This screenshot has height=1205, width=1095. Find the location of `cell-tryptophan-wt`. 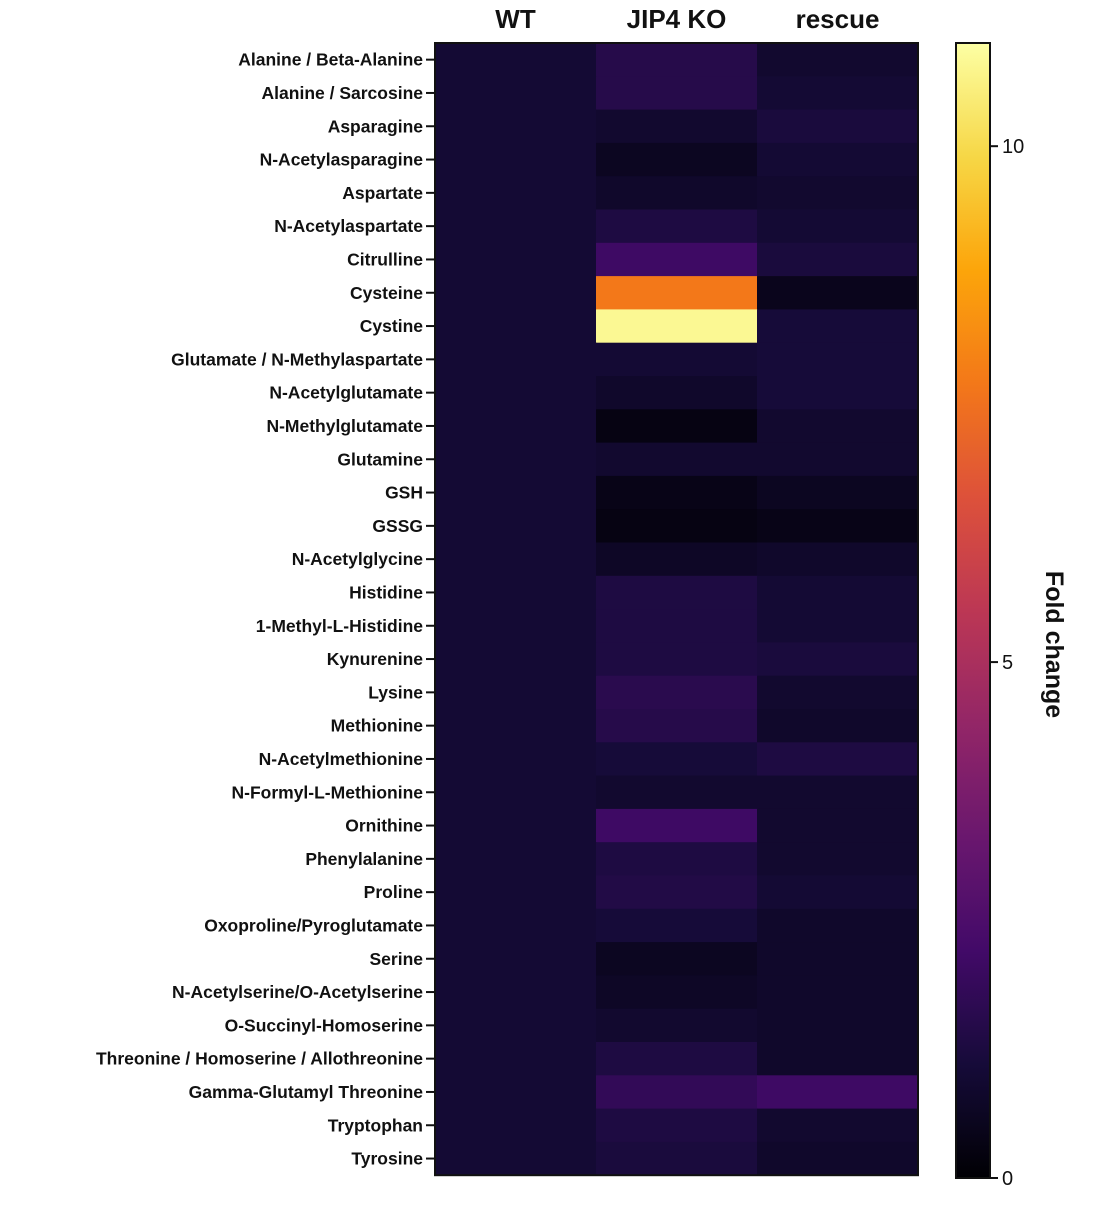

cell-tryptophan-wt is located at coordinates (516, 1125).